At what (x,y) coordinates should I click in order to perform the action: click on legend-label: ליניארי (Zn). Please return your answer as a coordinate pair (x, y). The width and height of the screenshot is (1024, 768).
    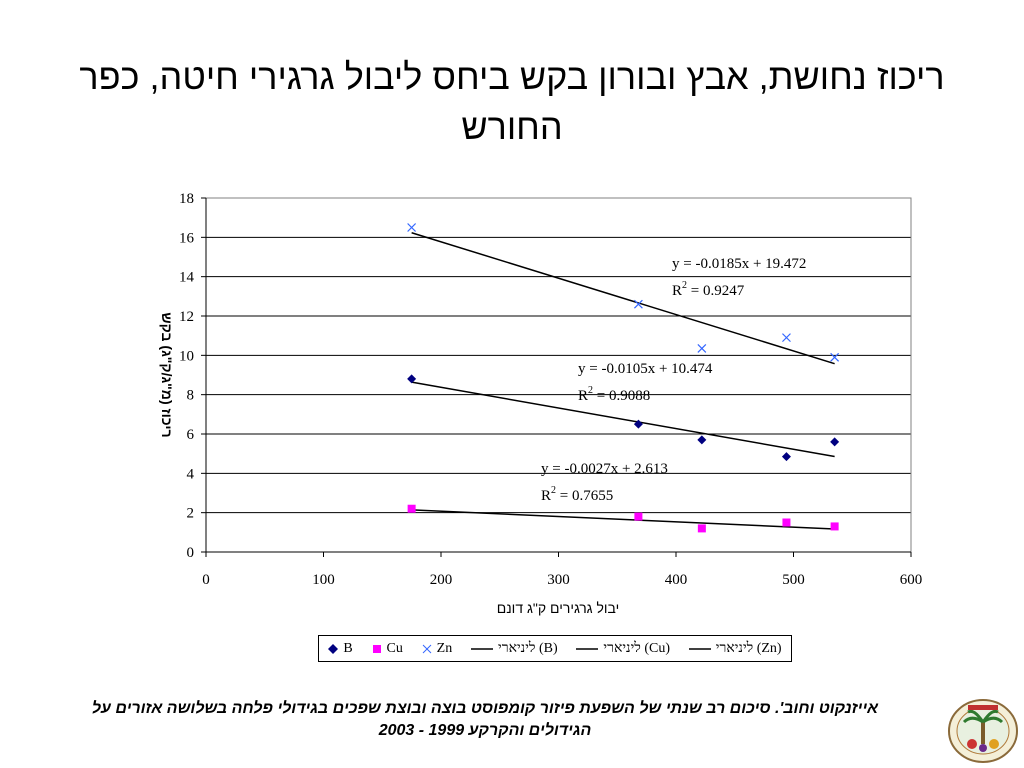
    Looking at the image, I should click on (748, 648).